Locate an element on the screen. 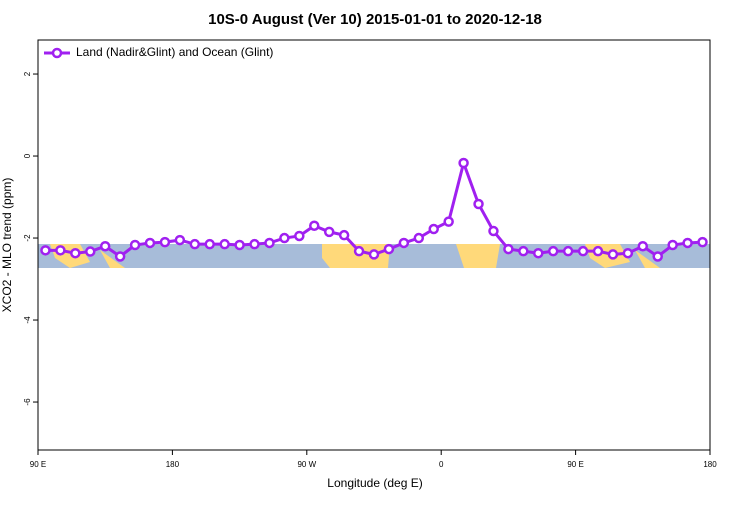  x-tick-label: 90 W is located at coordinates (306, 464).